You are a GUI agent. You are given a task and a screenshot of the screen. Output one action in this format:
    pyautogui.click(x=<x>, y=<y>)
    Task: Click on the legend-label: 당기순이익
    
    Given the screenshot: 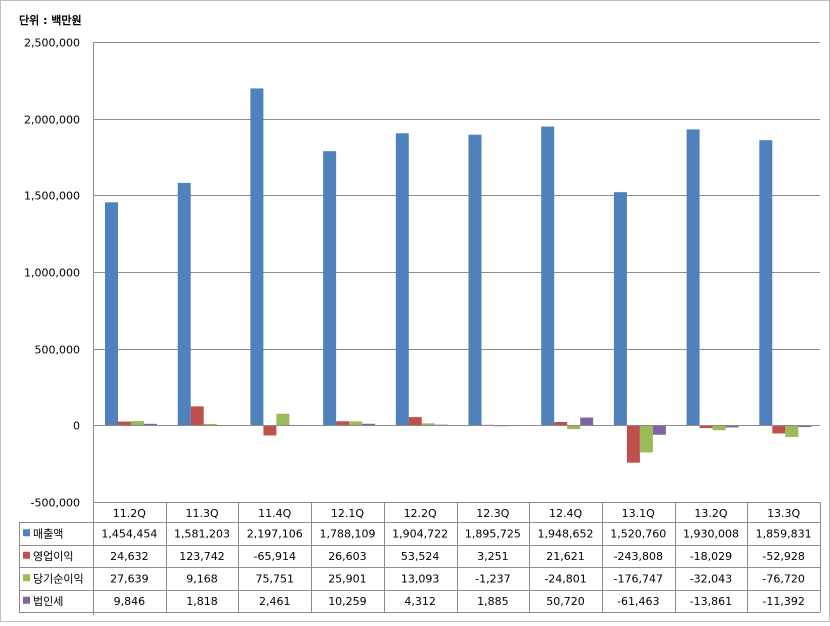 What is the action you would take?
    pyautogui.click(x=58, y=578)
    